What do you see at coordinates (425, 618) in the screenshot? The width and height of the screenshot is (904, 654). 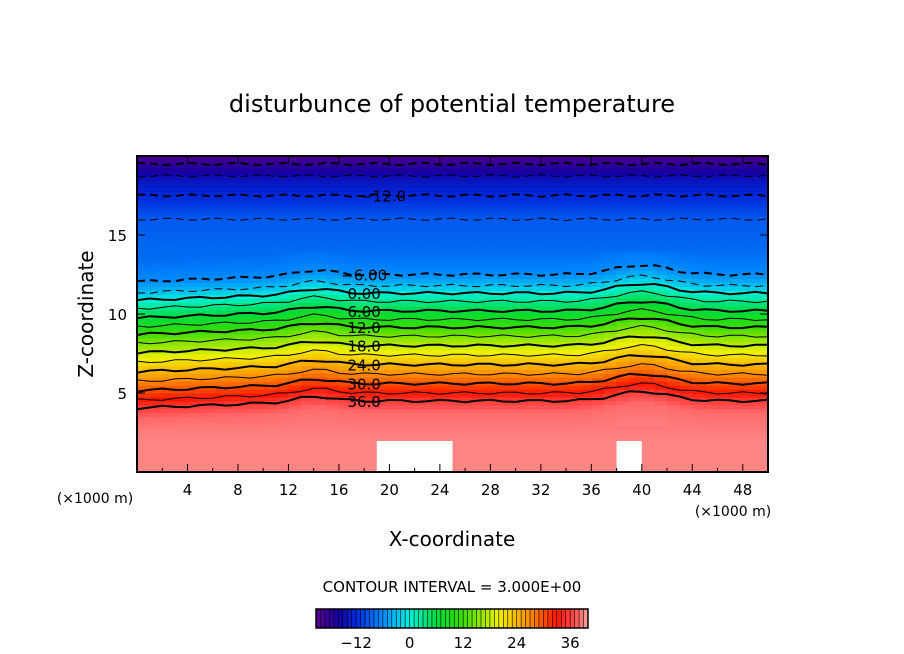 I see `colorbar-cell` at bounding box center [425, 618].